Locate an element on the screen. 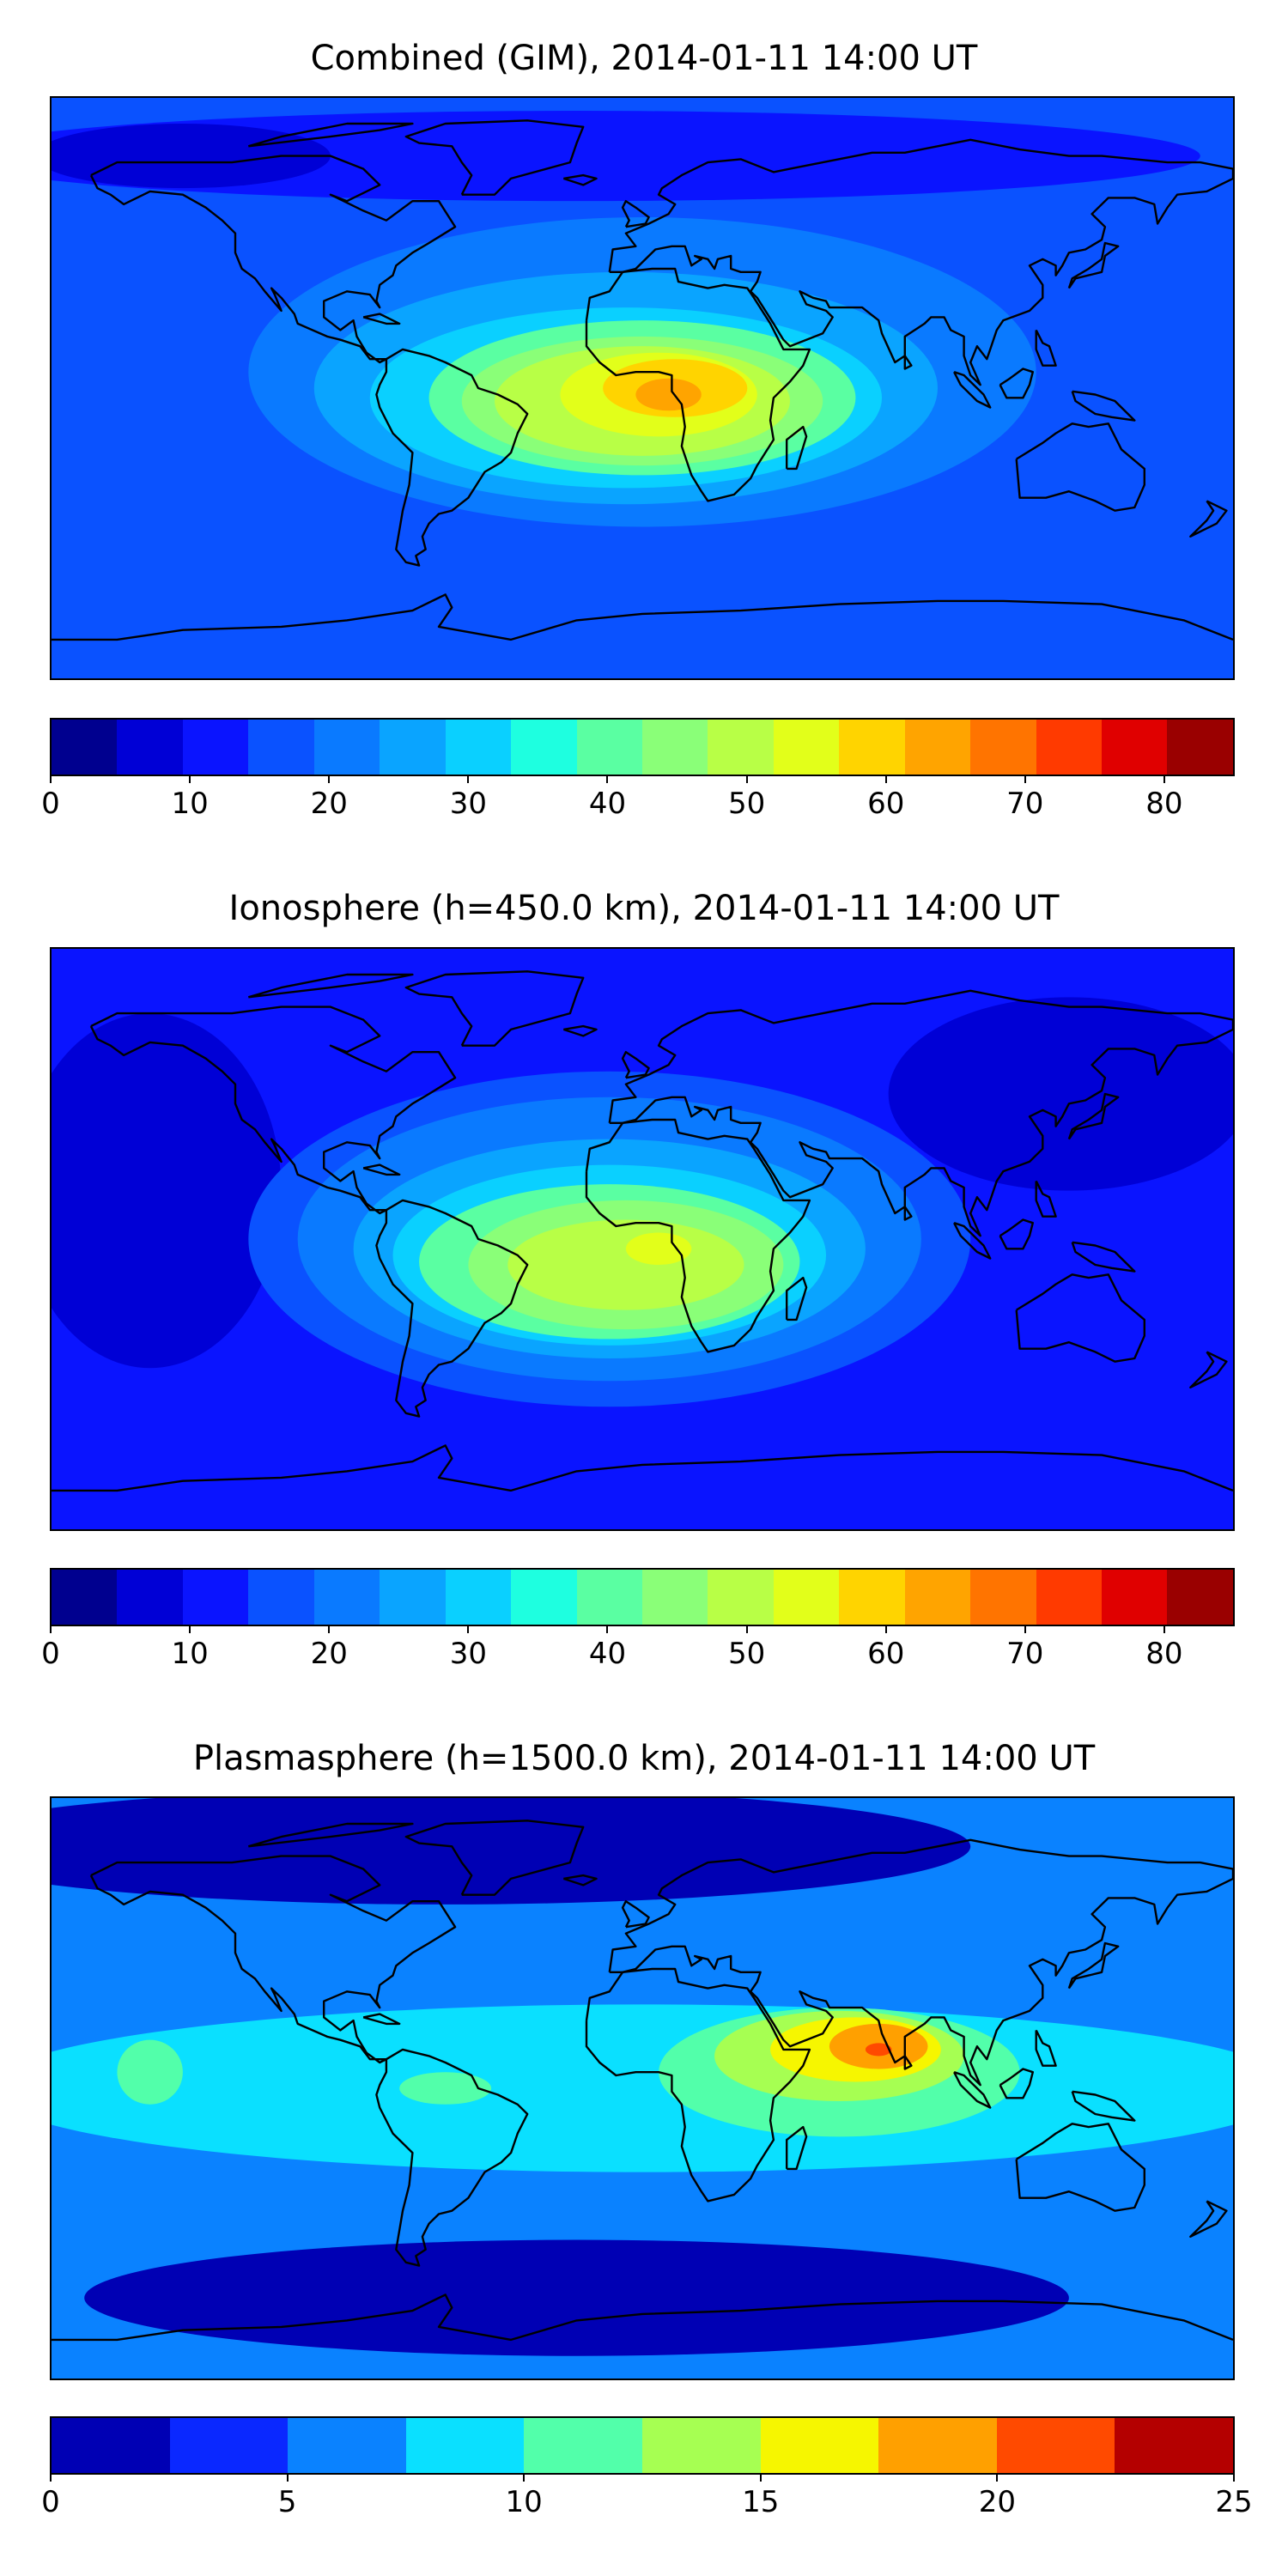  colorbar-tick-label: 25 is located at coordinates (1234, 2502).